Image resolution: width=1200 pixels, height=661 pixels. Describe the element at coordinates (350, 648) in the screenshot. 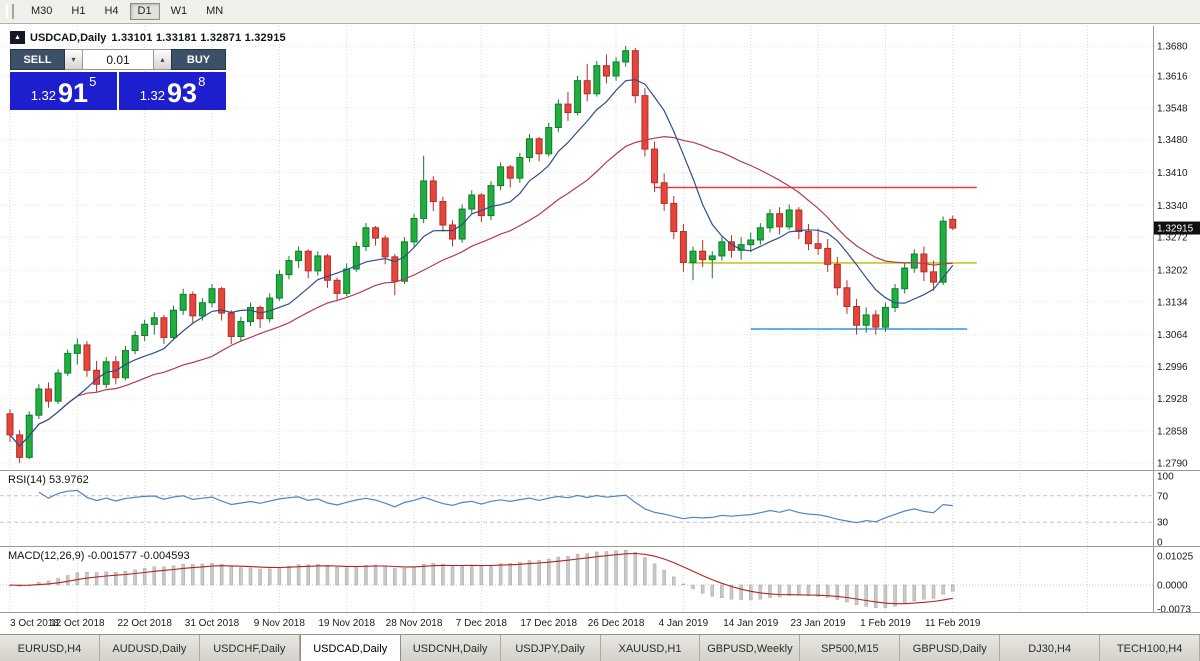

I see `tab-usdcad-daily: USDCAD,Daily` at that location.